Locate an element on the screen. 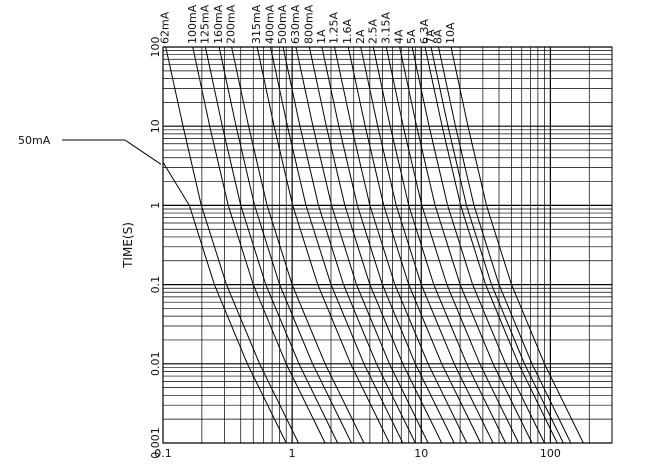  curve-label: 5A is located at coordinates (411, 36).